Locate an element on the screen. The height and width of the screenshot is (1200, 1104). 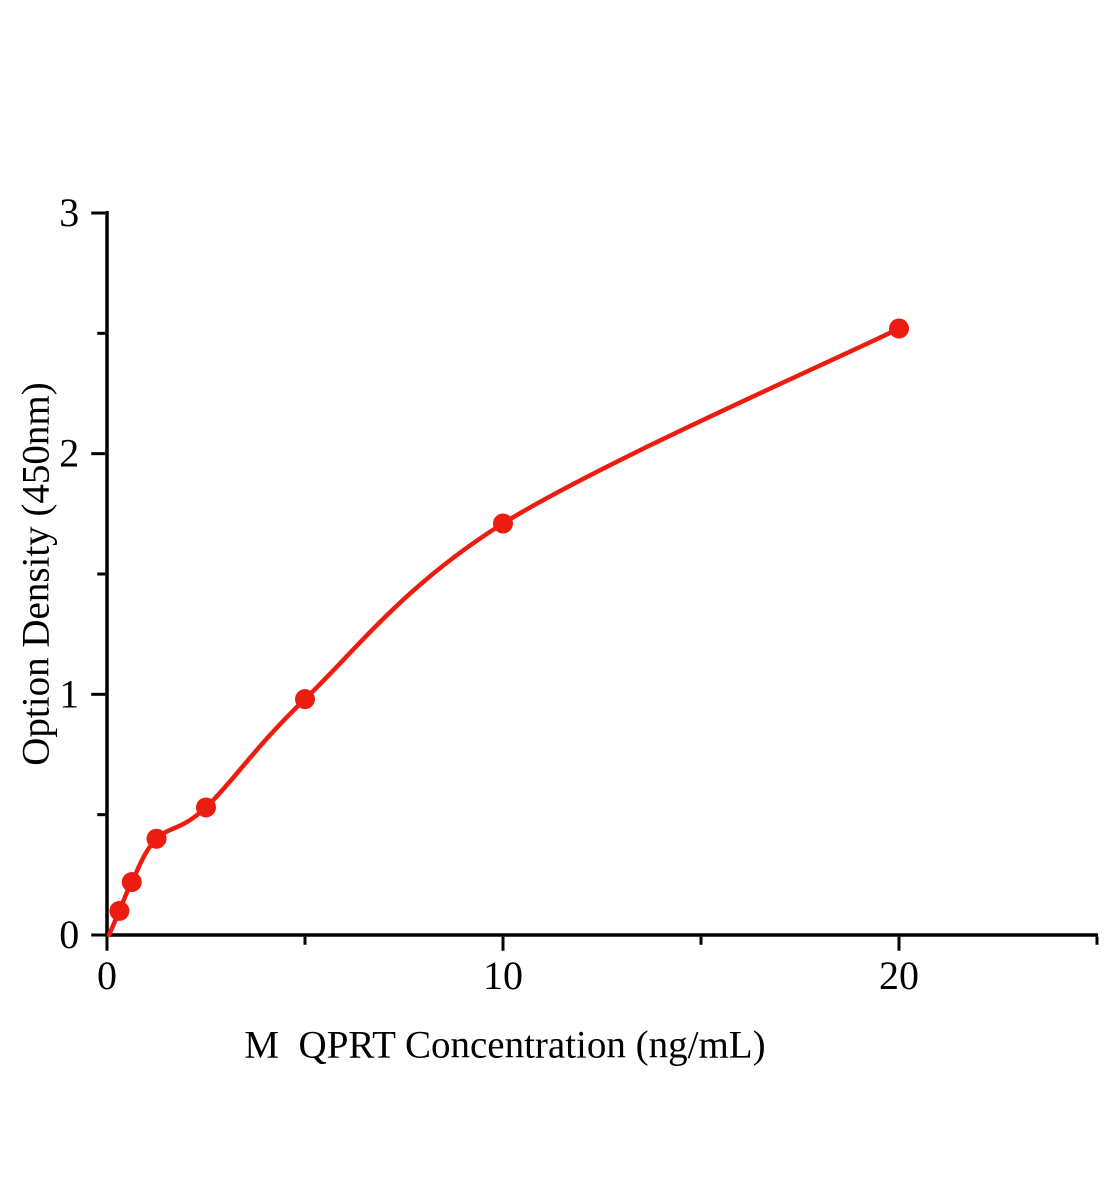
y-axis-title: Option Density (450nm) is located at coordinates (36, 574).